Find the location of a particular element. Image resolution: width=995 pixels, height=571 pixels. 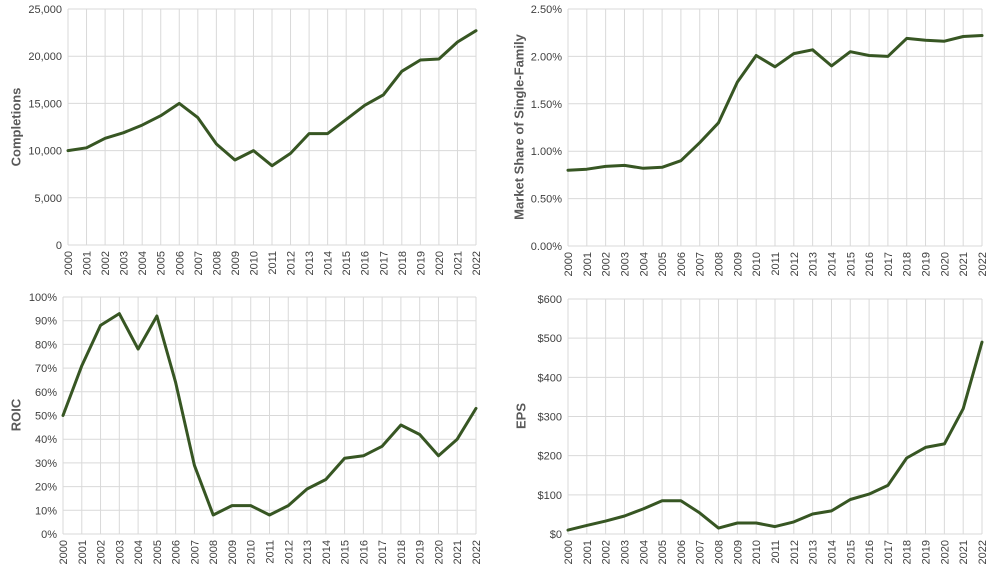

x-tick-label: 2003 is located at coordinates (125, 263).